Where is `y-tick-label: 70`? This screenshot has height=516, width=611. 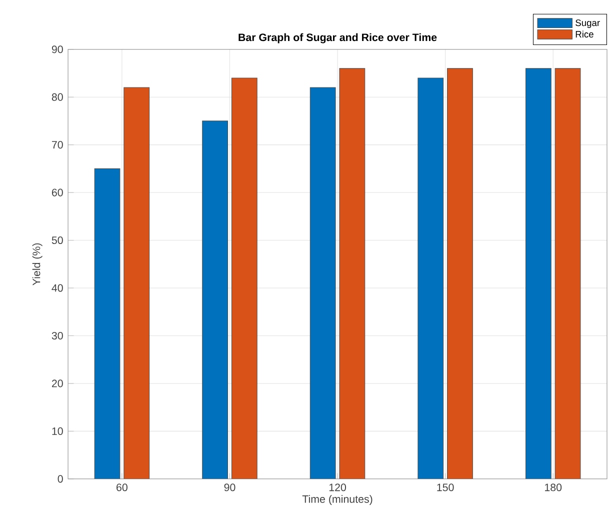
y-tick-label: 70 is located at coordinates (57, 144).